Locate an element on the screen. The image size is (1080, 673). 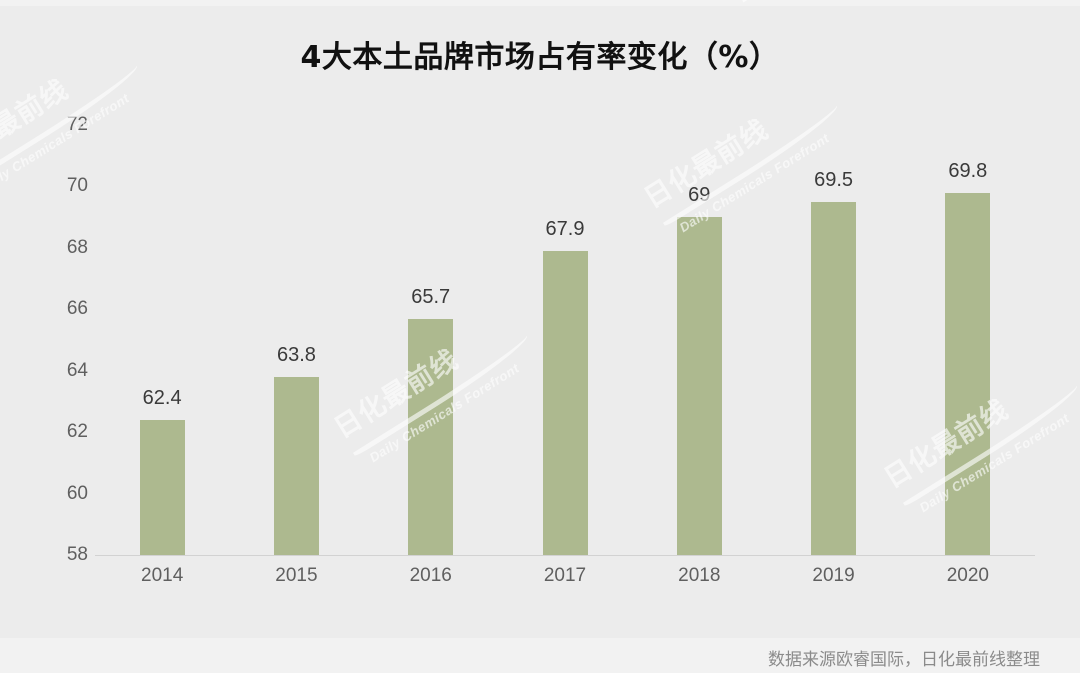
bar-value-label: 69 is located at coordinates (699, 195).